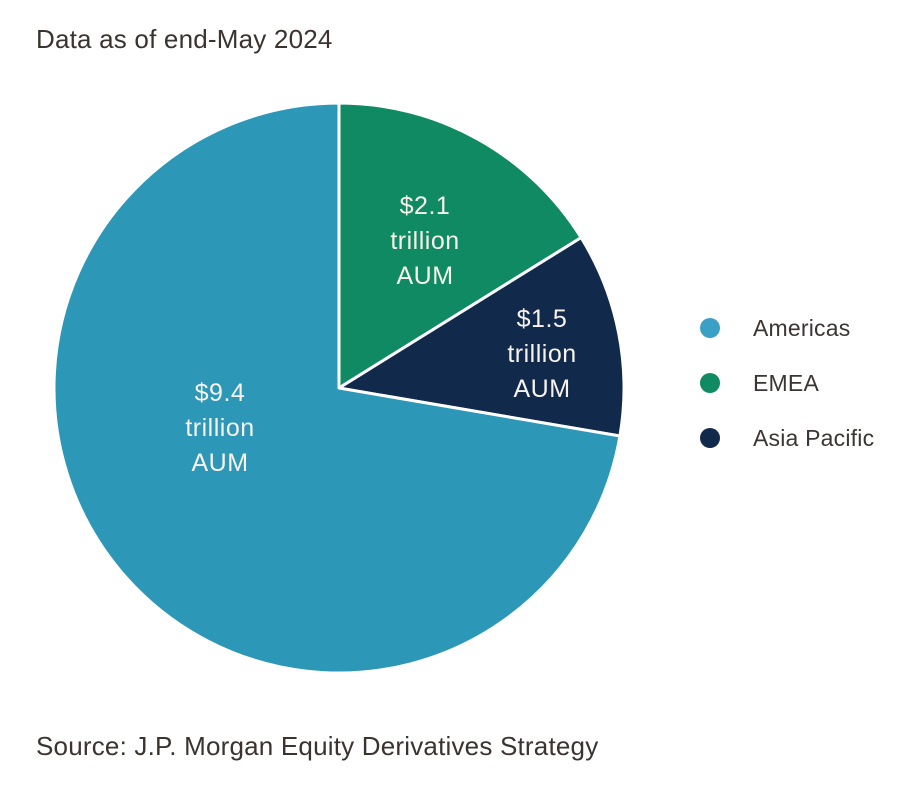 This screenshot has height=792, width=924. What do you see at coordinates (541, 354) in the screenshot?
I see `slice-label-asia-pacific: $1.5 trillion AUM` at bounding box center [541, 354].